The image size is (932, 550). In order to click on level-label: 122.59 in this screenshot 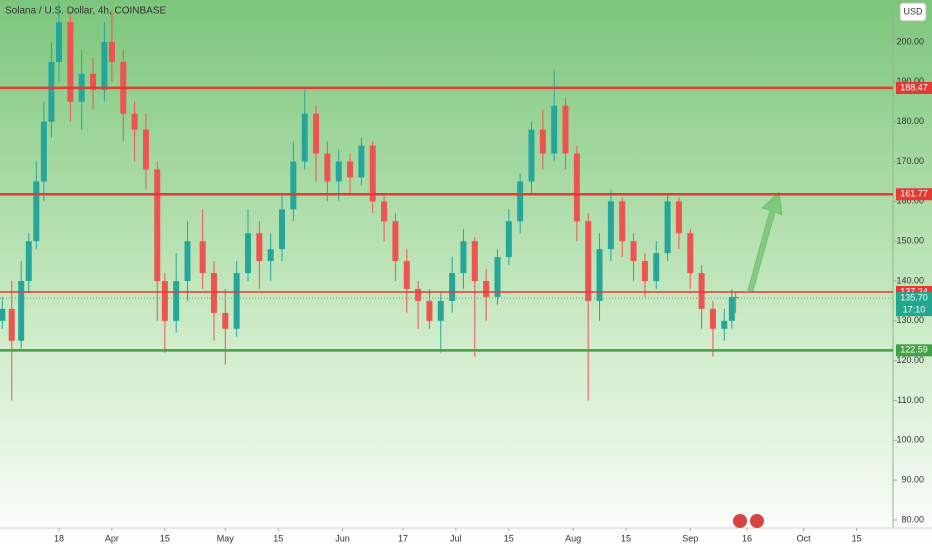, I will do `click(914, 350)`.